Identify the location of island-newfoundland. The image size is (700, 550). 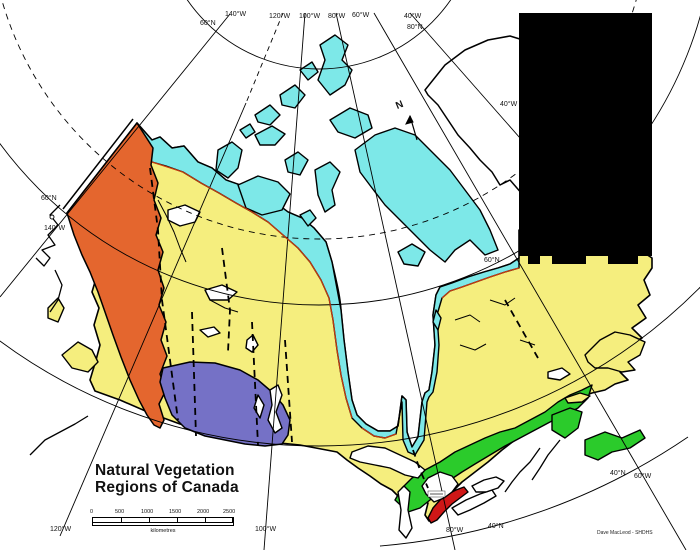
(615, 352).